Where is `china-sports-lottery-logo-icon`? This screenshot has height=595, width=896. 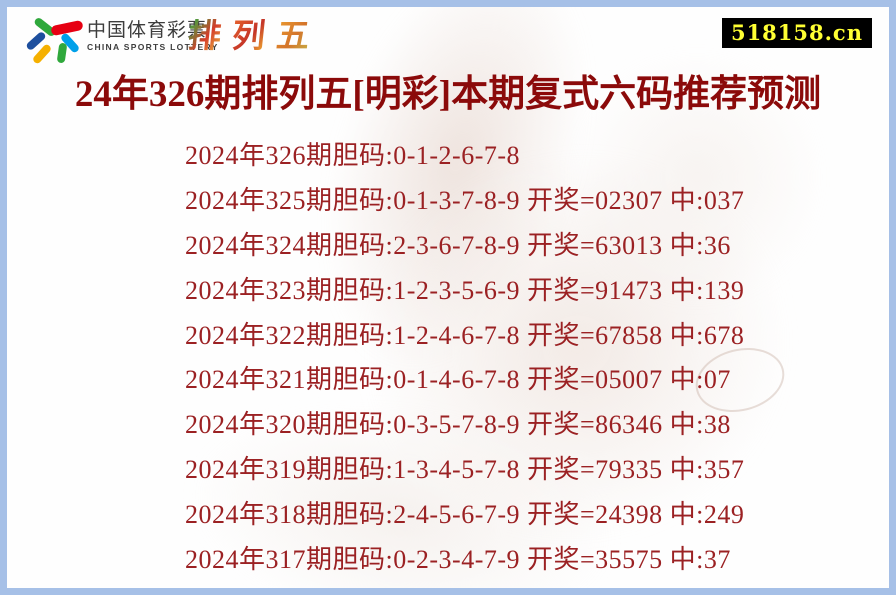 china-sports-lottery-logo-icon is located at coordinates (54, 40).